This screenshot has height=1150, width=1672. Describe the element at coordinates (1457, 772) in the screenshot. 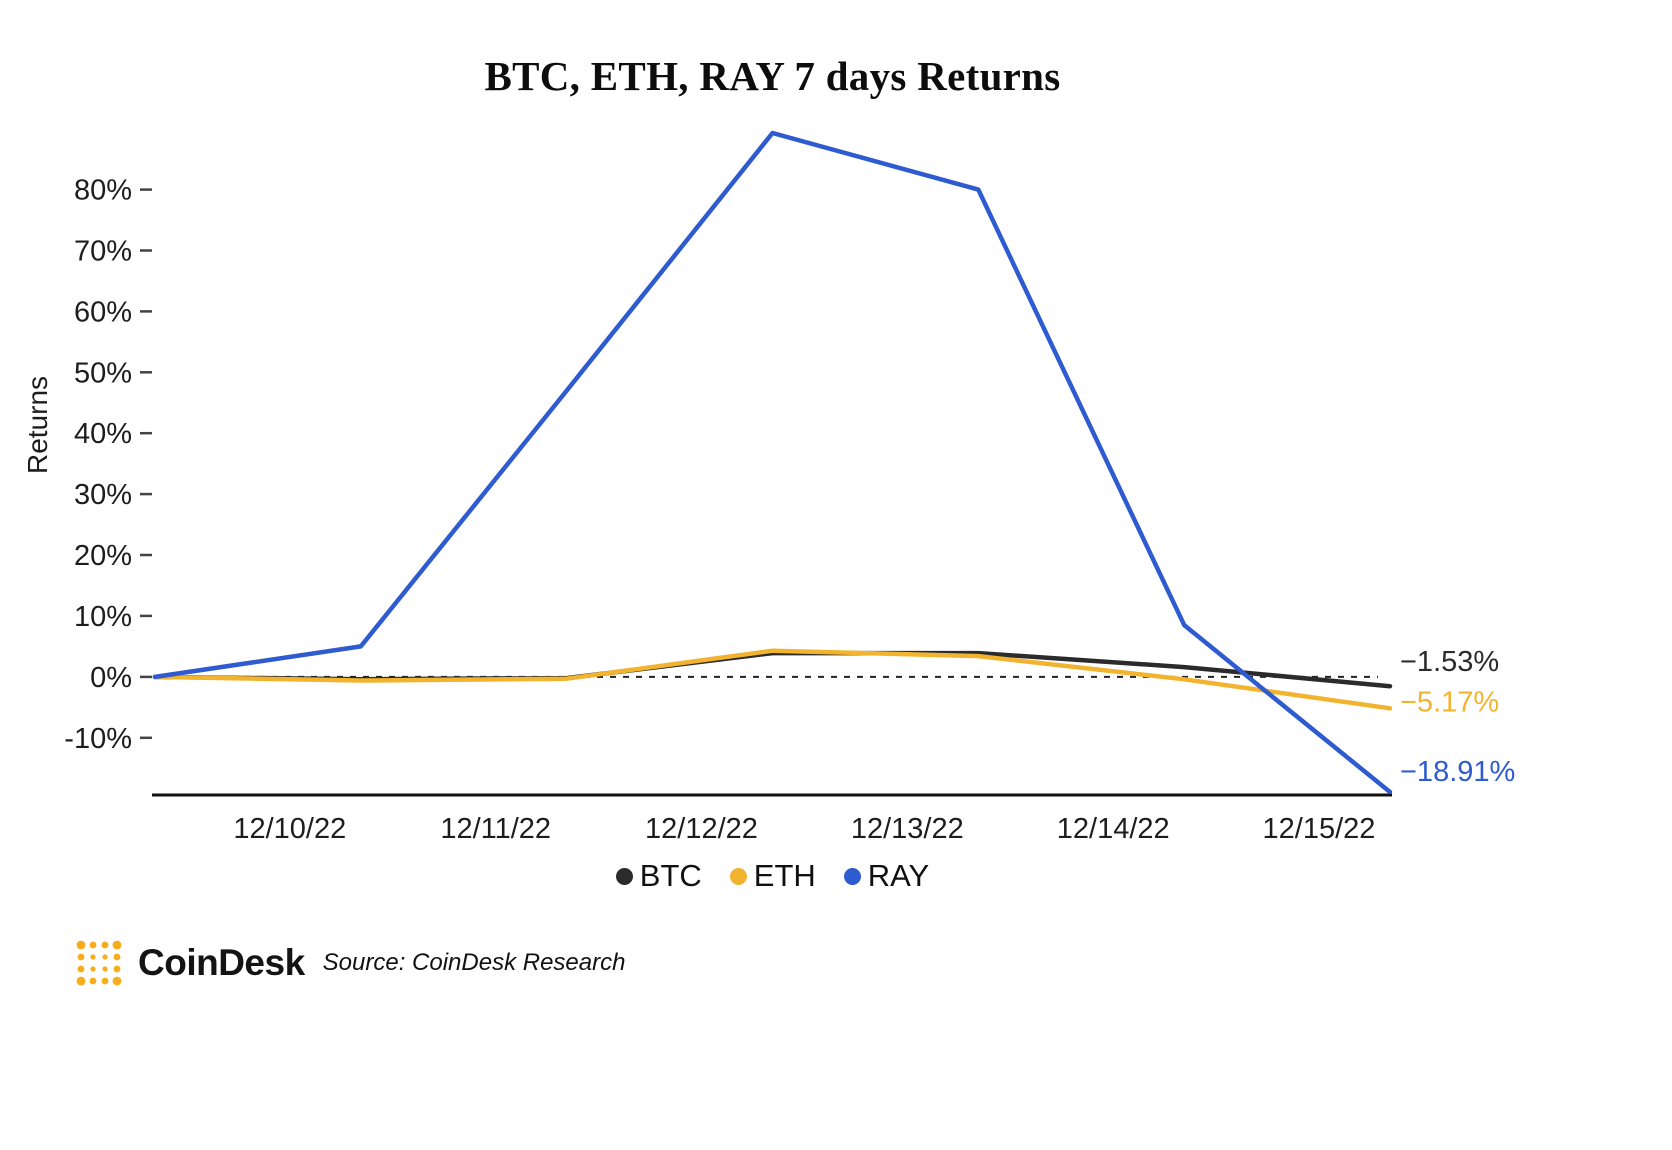

I see `end-label-ray: −18.91%` at that location.